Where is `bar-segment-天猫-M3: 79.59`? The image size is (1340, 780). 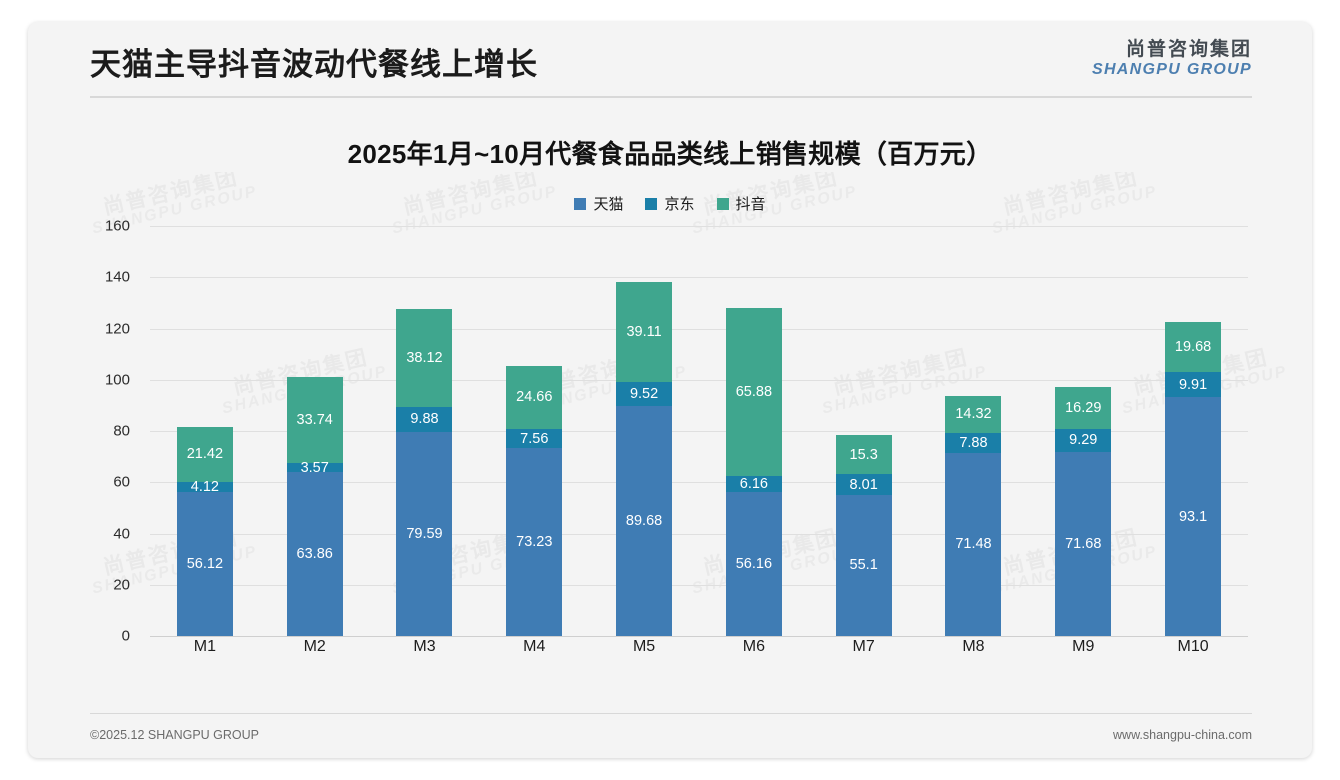 bar-segment-天猫-M3: 79.59 is located at coordinates (424, 534).